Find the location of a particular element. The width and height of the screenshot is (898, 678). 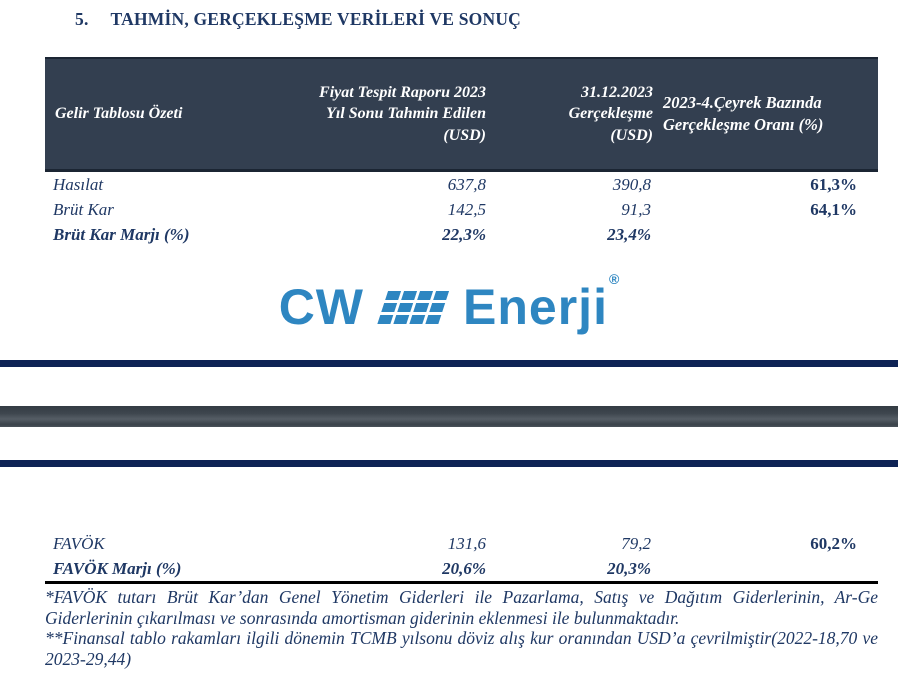

logo-cw-text: CW is located at coordinates (321, 307).